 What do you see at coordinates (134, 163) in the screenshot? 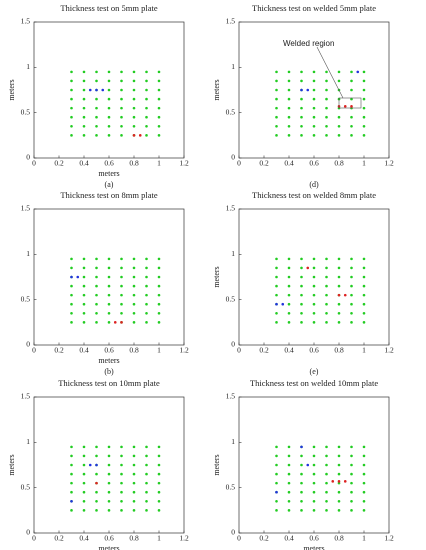
I see `x-tick-label: 0.8` at bounding box center [134, 163].